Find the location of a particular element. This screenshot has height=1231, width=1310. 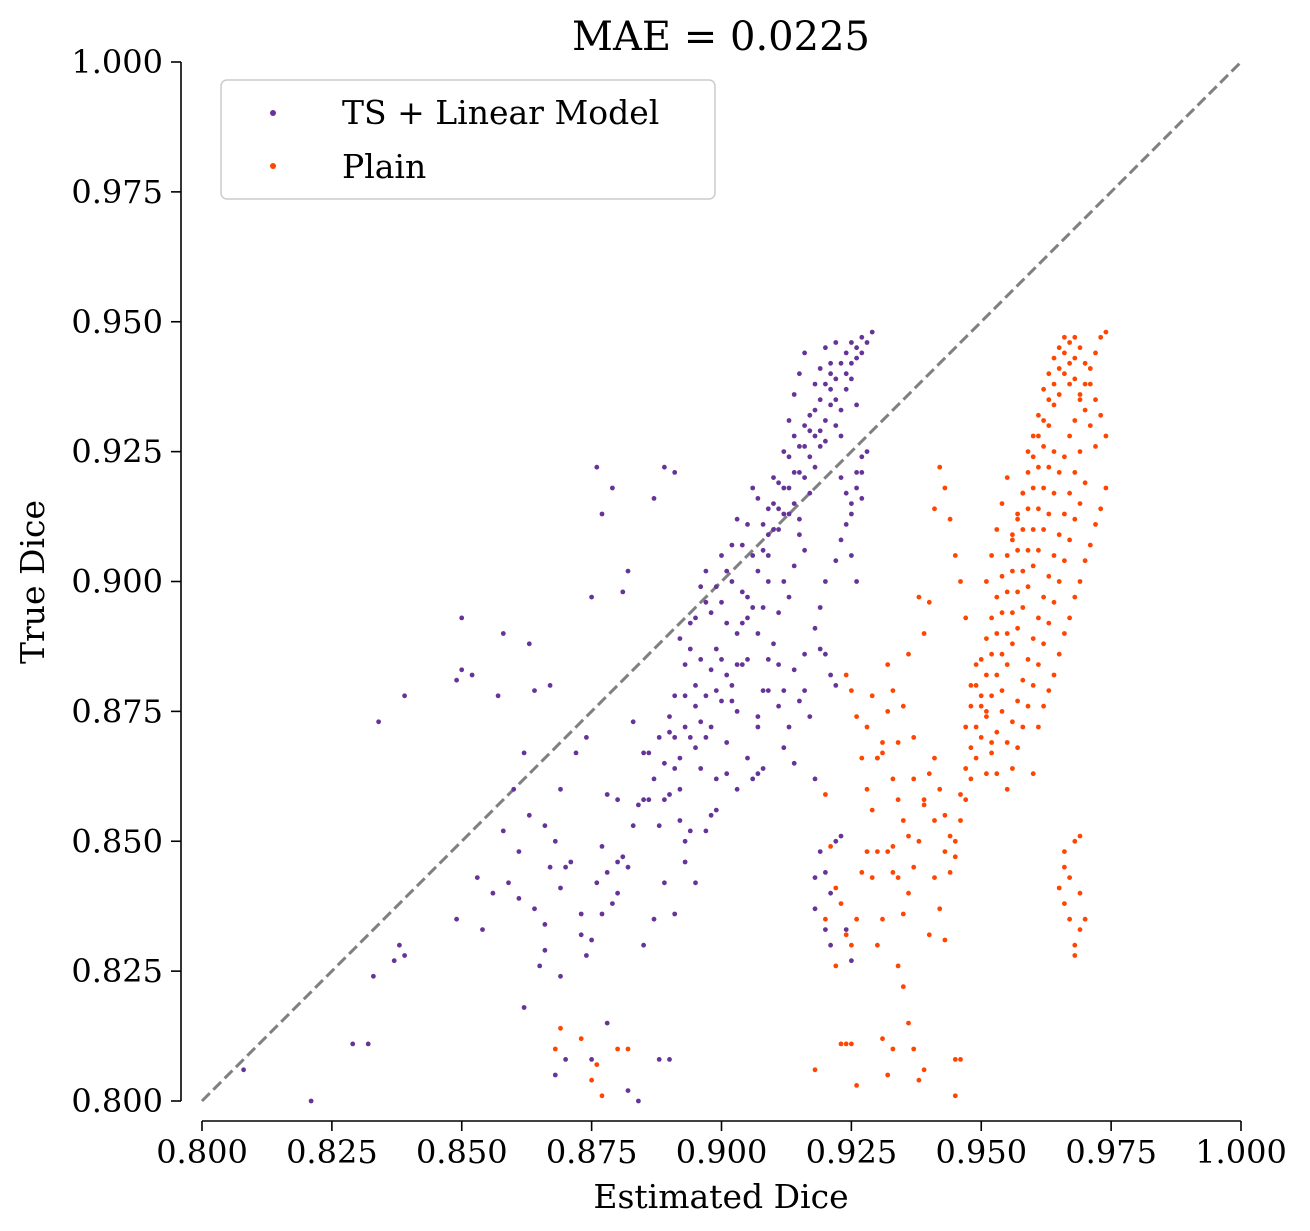

y-tick-label: 0.925 is located at coordinates (117, 452).